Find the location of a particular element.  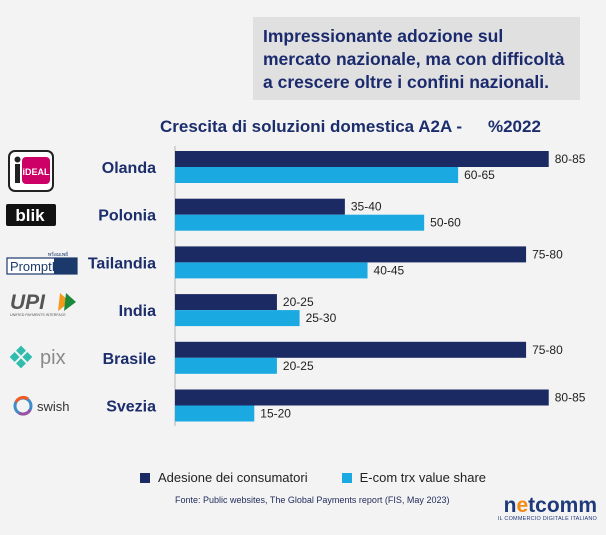

blik-logo: blik is located at coordinates (31, 215).